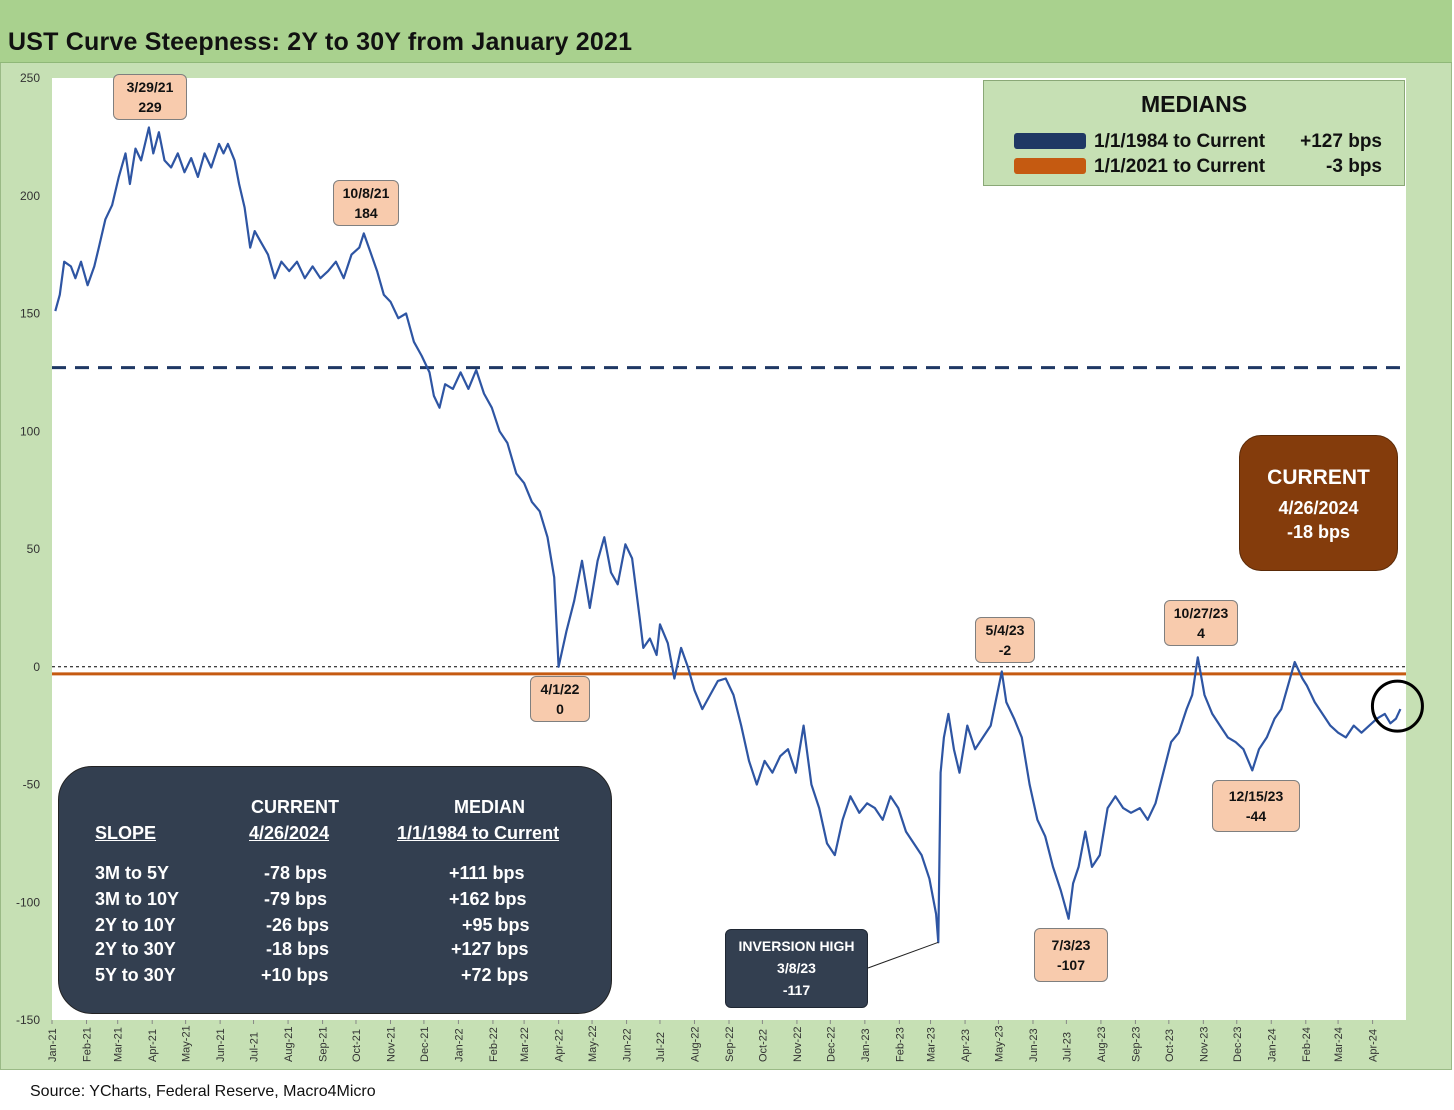 Image resolution: width=1454 pixels, height=1110 pixels. Describe the element at coordinates (1071, 955) in the screenshot. I see `callout-jul23-neg107: 7/3/23 -107` at that location.